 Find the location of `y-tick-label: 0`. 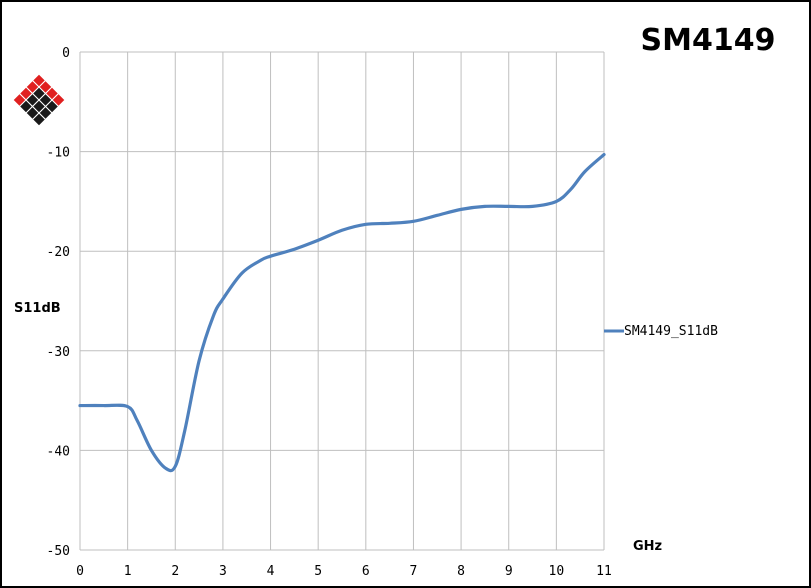

y-tick-label: 0 is located at coordinates (66, 53).